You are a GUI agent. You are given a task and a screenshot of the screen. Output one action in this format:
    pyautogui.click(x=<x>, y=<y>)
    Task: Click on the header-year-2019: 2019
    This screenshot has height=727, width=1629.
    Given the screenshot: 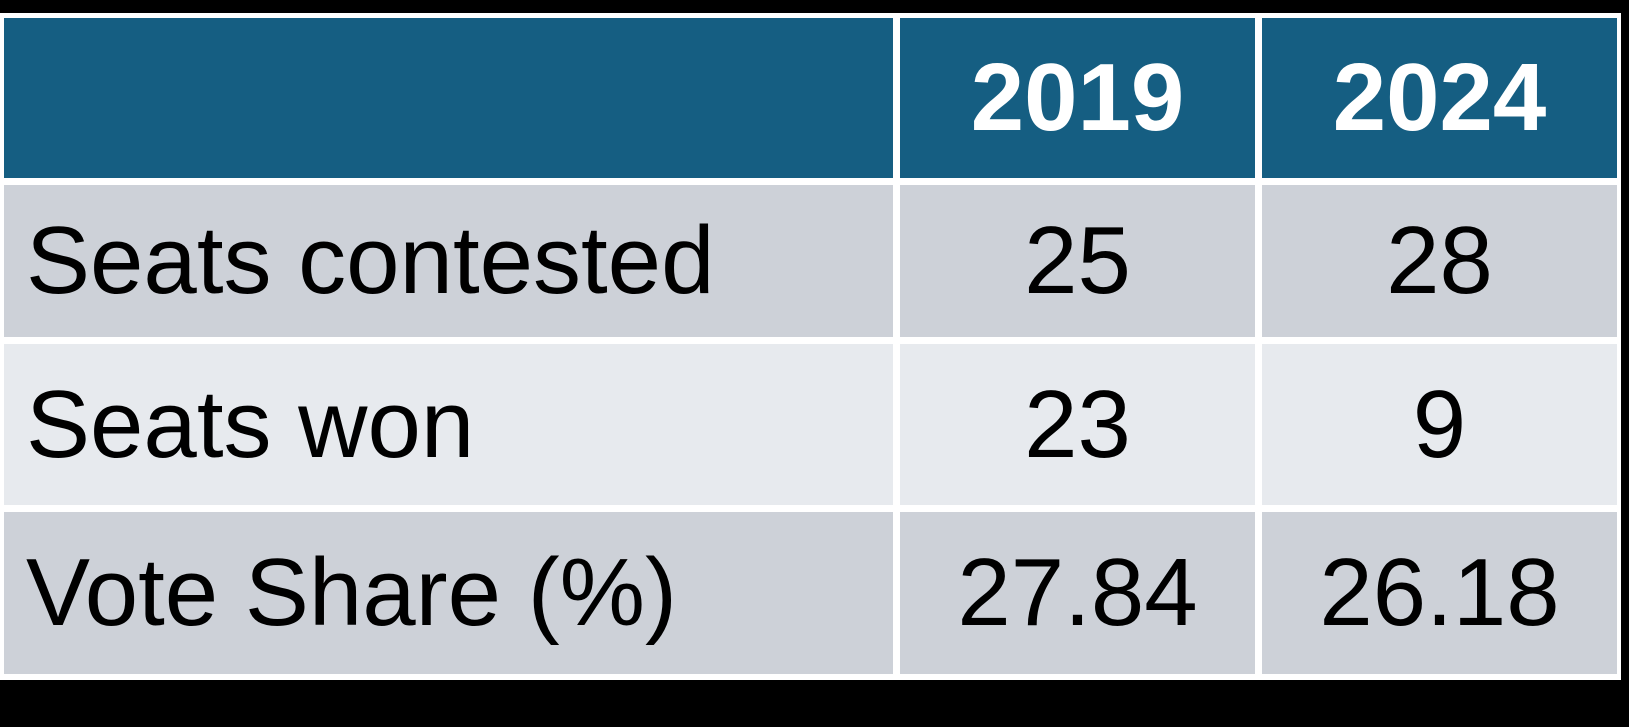 What is the action you would take?
    pyautogui.click(x=1077, y=98)
    